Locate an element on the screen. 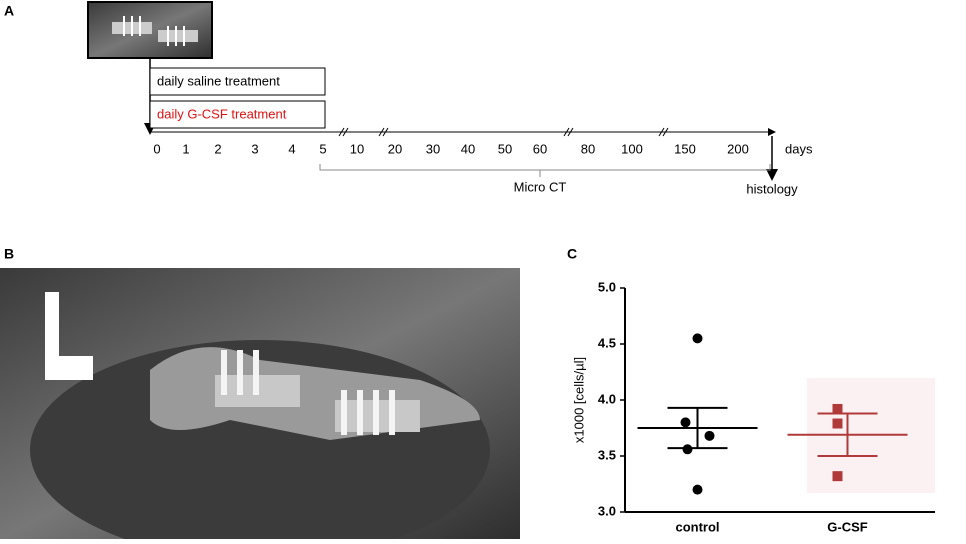 The image size is (966, 544). panel-label: B is located at coordinates (9, 254).